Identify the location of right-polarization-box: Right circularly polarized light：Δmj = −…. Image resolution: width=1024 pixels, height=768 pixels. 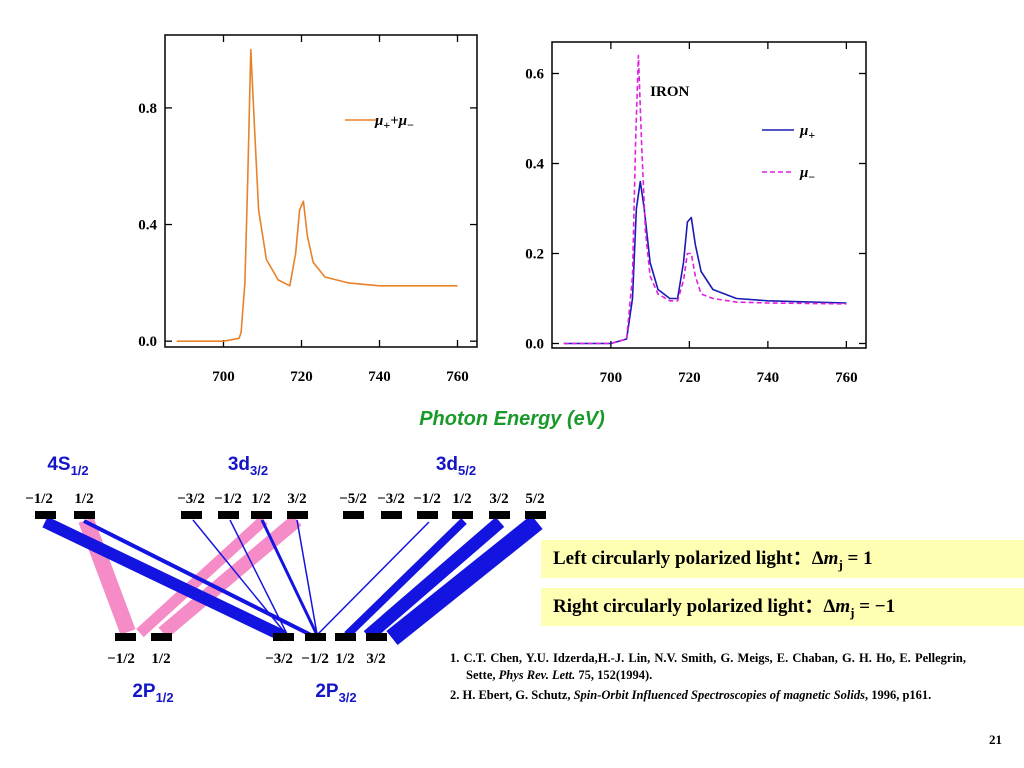
(782, 607).